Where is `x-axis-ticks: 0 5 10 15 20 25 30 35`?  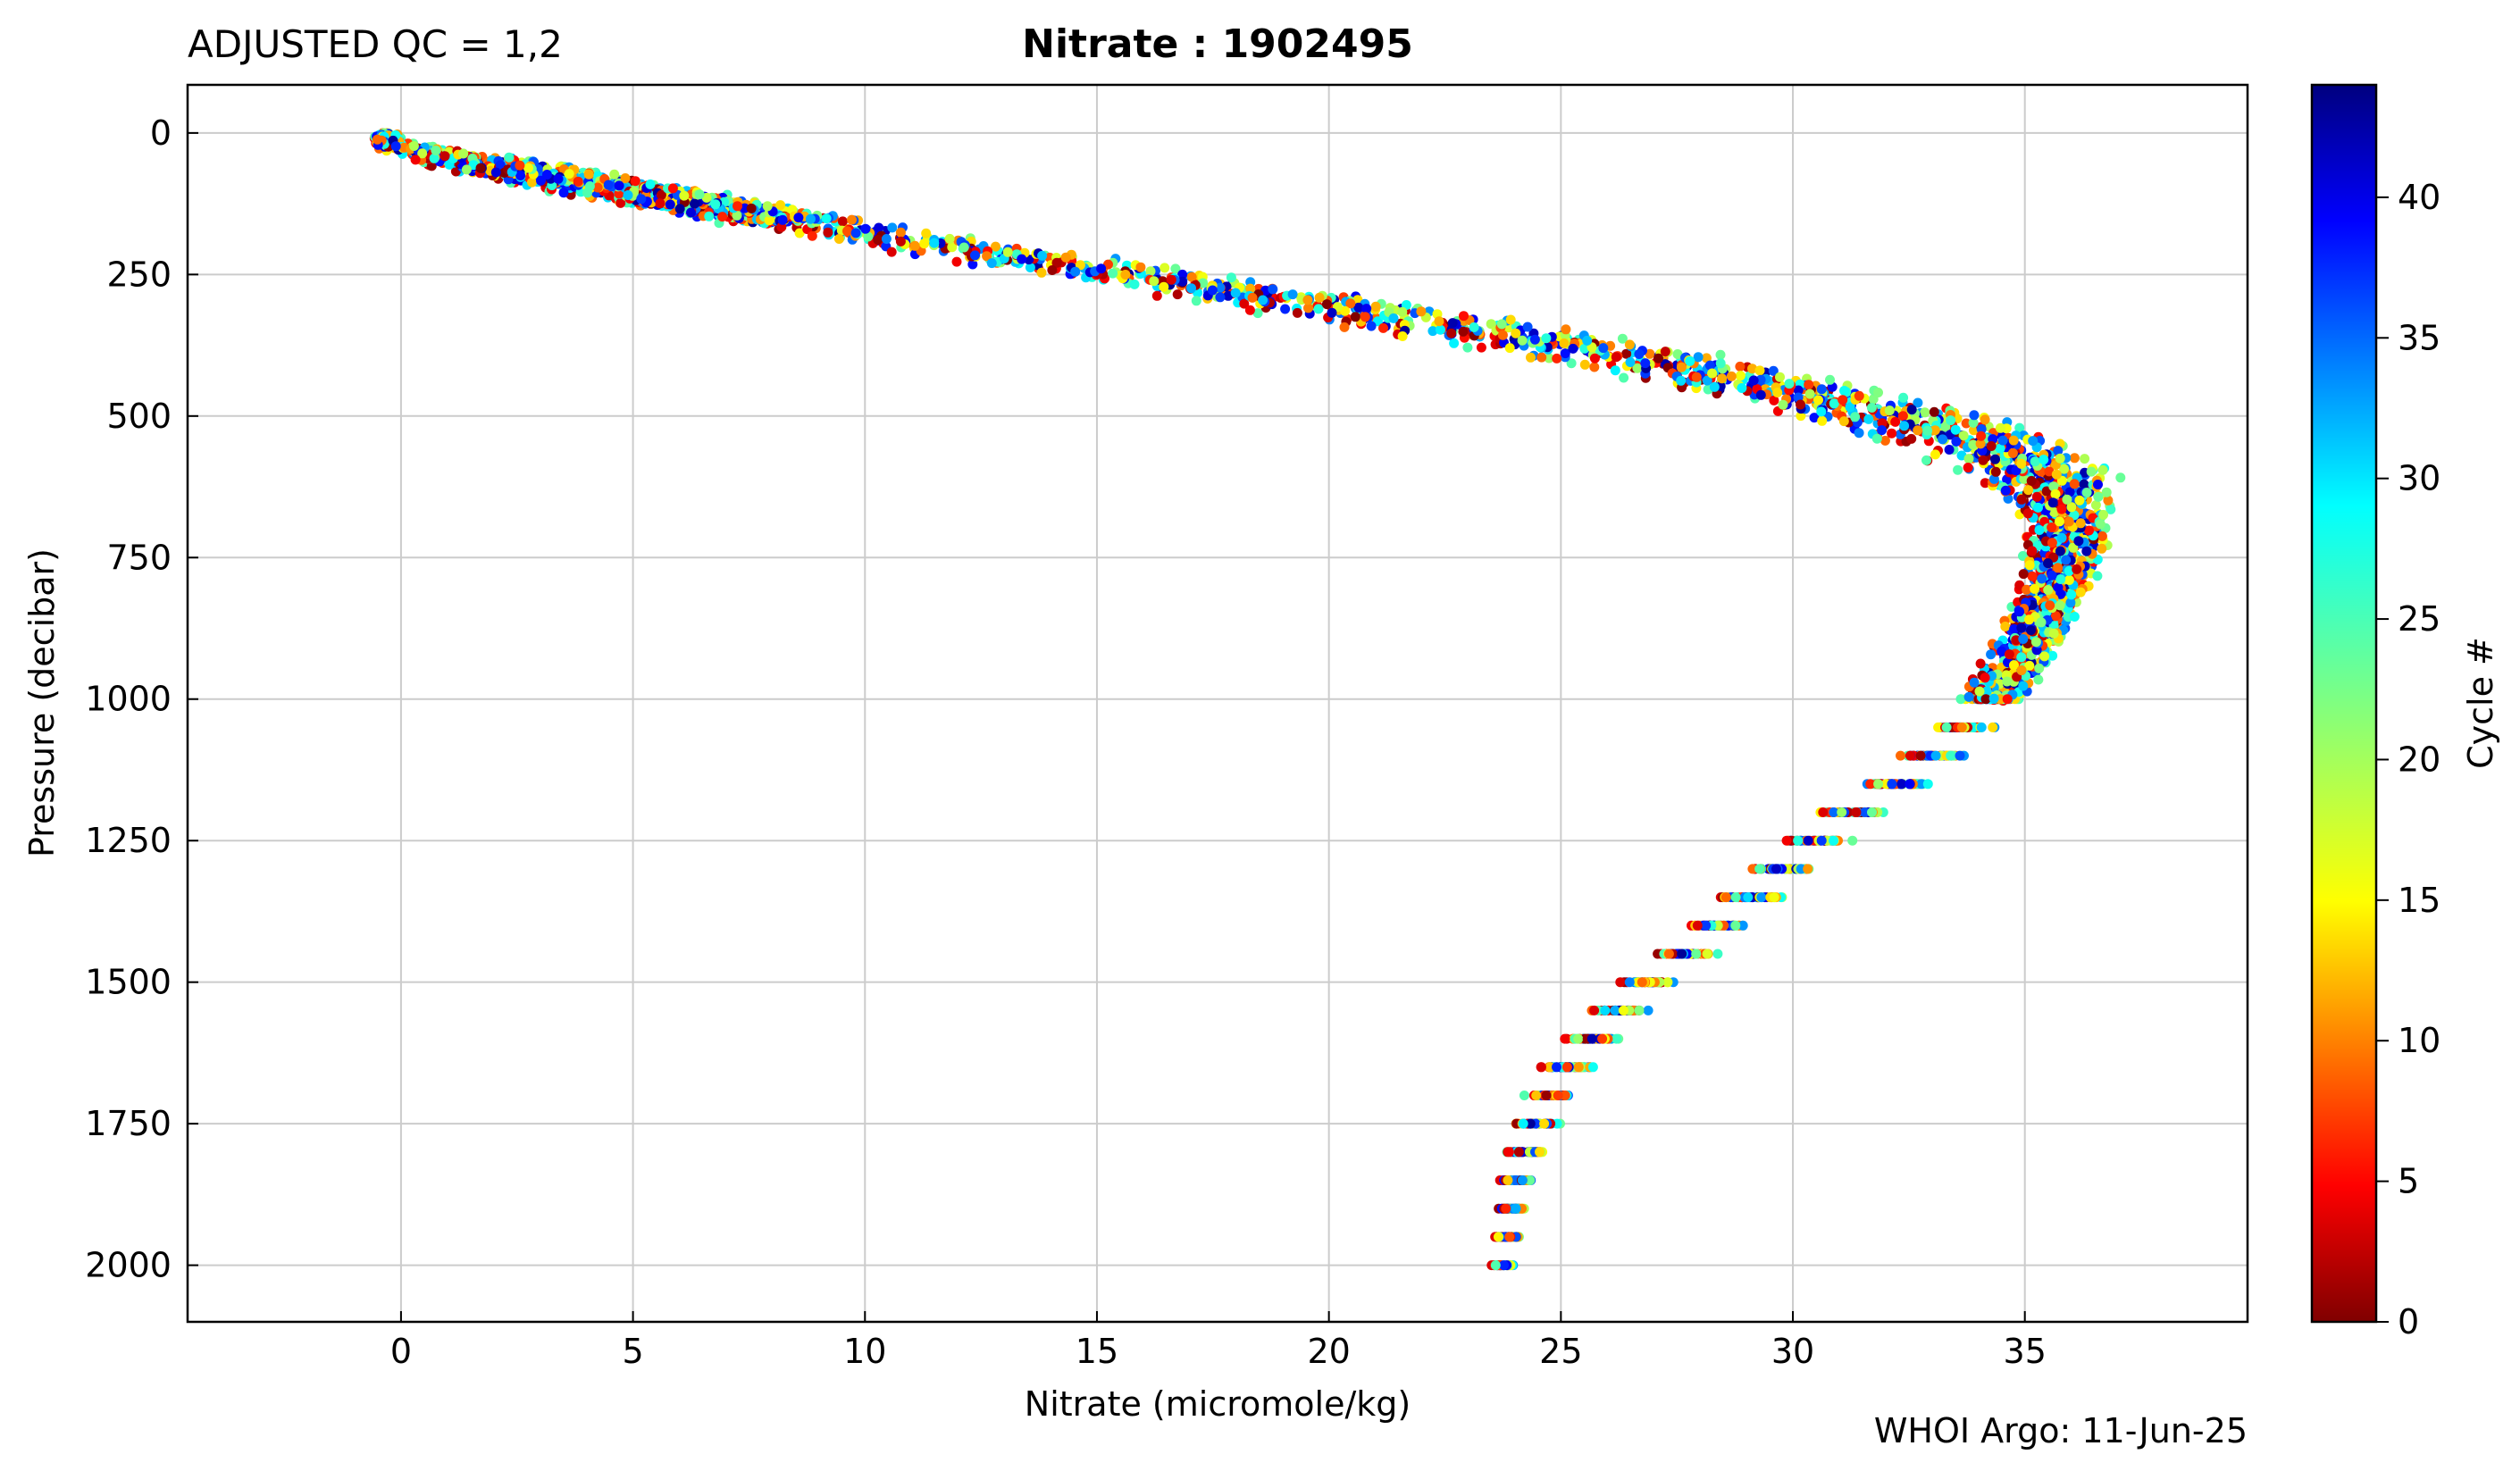 x-axis-ticks: 0 5 10 15 20 25 30 35 is located at coordinates (1218, 1341).